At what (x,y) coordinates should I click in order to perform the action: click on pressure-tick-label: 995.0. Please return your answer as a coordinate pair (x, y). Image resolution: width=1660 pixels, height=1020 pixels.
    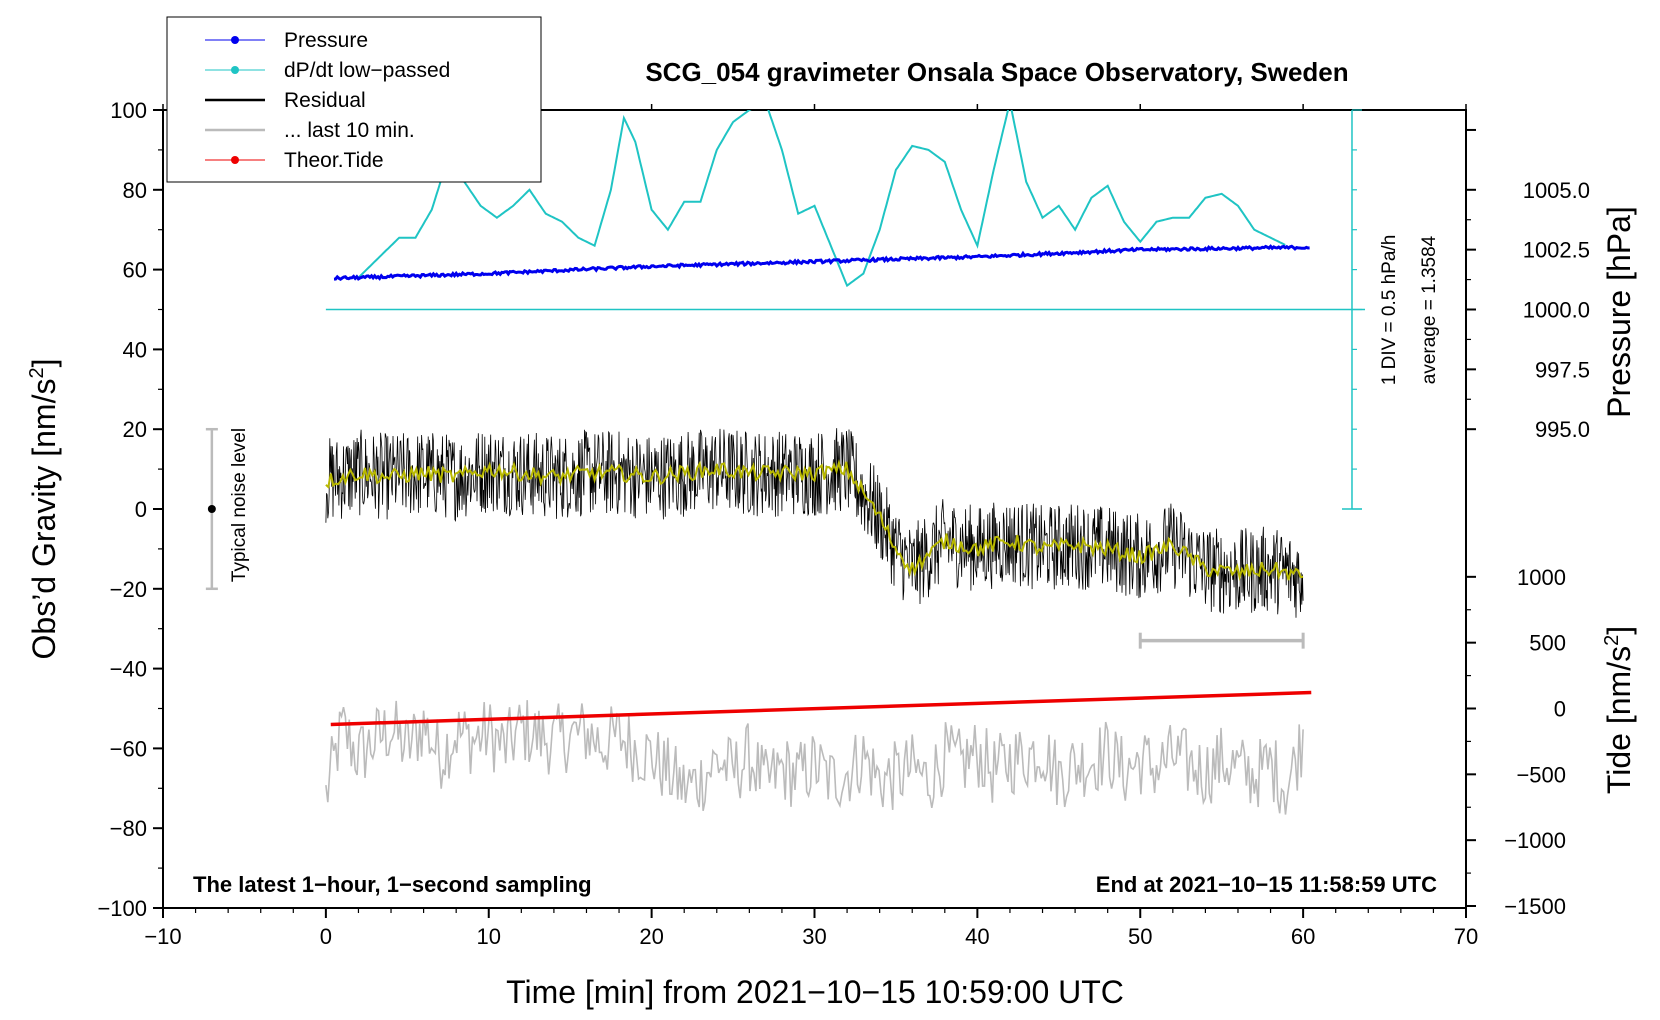
    Looking at the image, I should click on (1562, 429).